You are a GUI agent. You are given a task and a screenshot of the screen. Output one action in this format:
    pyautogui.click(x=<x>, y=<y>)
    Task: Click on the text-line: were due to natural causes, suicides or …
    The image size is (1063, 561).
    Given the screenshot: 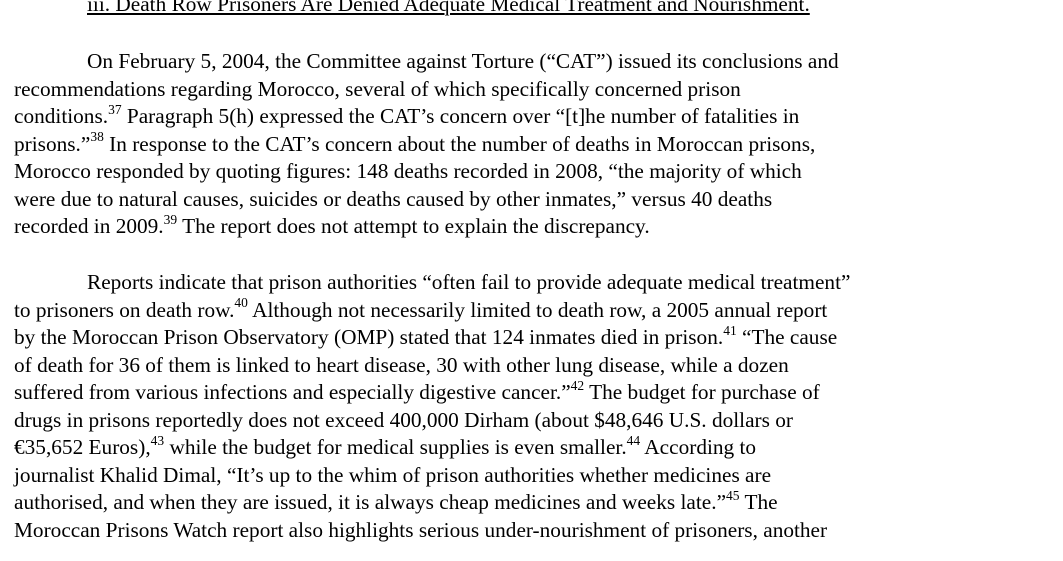 What is the action you would take?
    pyautogui.click(x=514, y=200)
    